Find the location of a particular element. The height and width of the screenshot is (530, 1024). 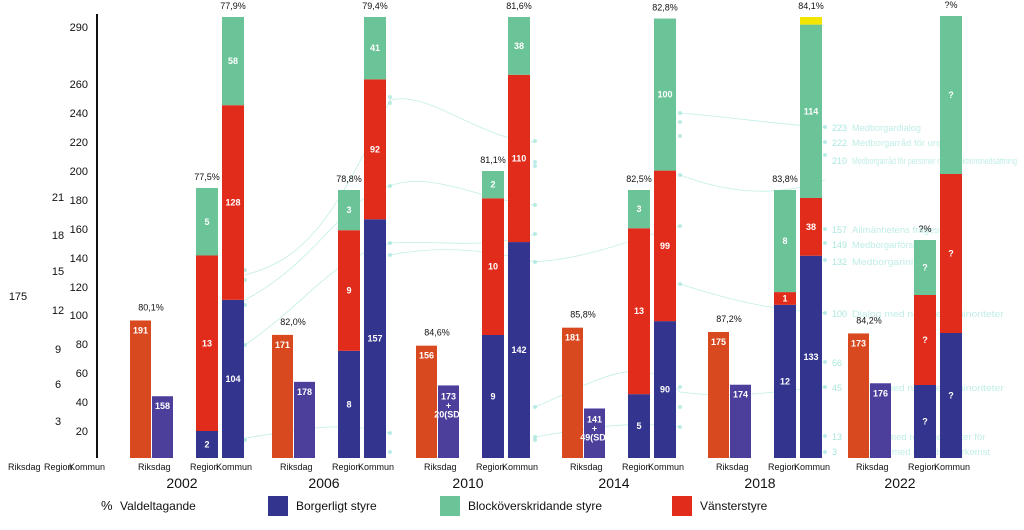

riksdag-right-value: 141 is located at coordinates (594, 419).